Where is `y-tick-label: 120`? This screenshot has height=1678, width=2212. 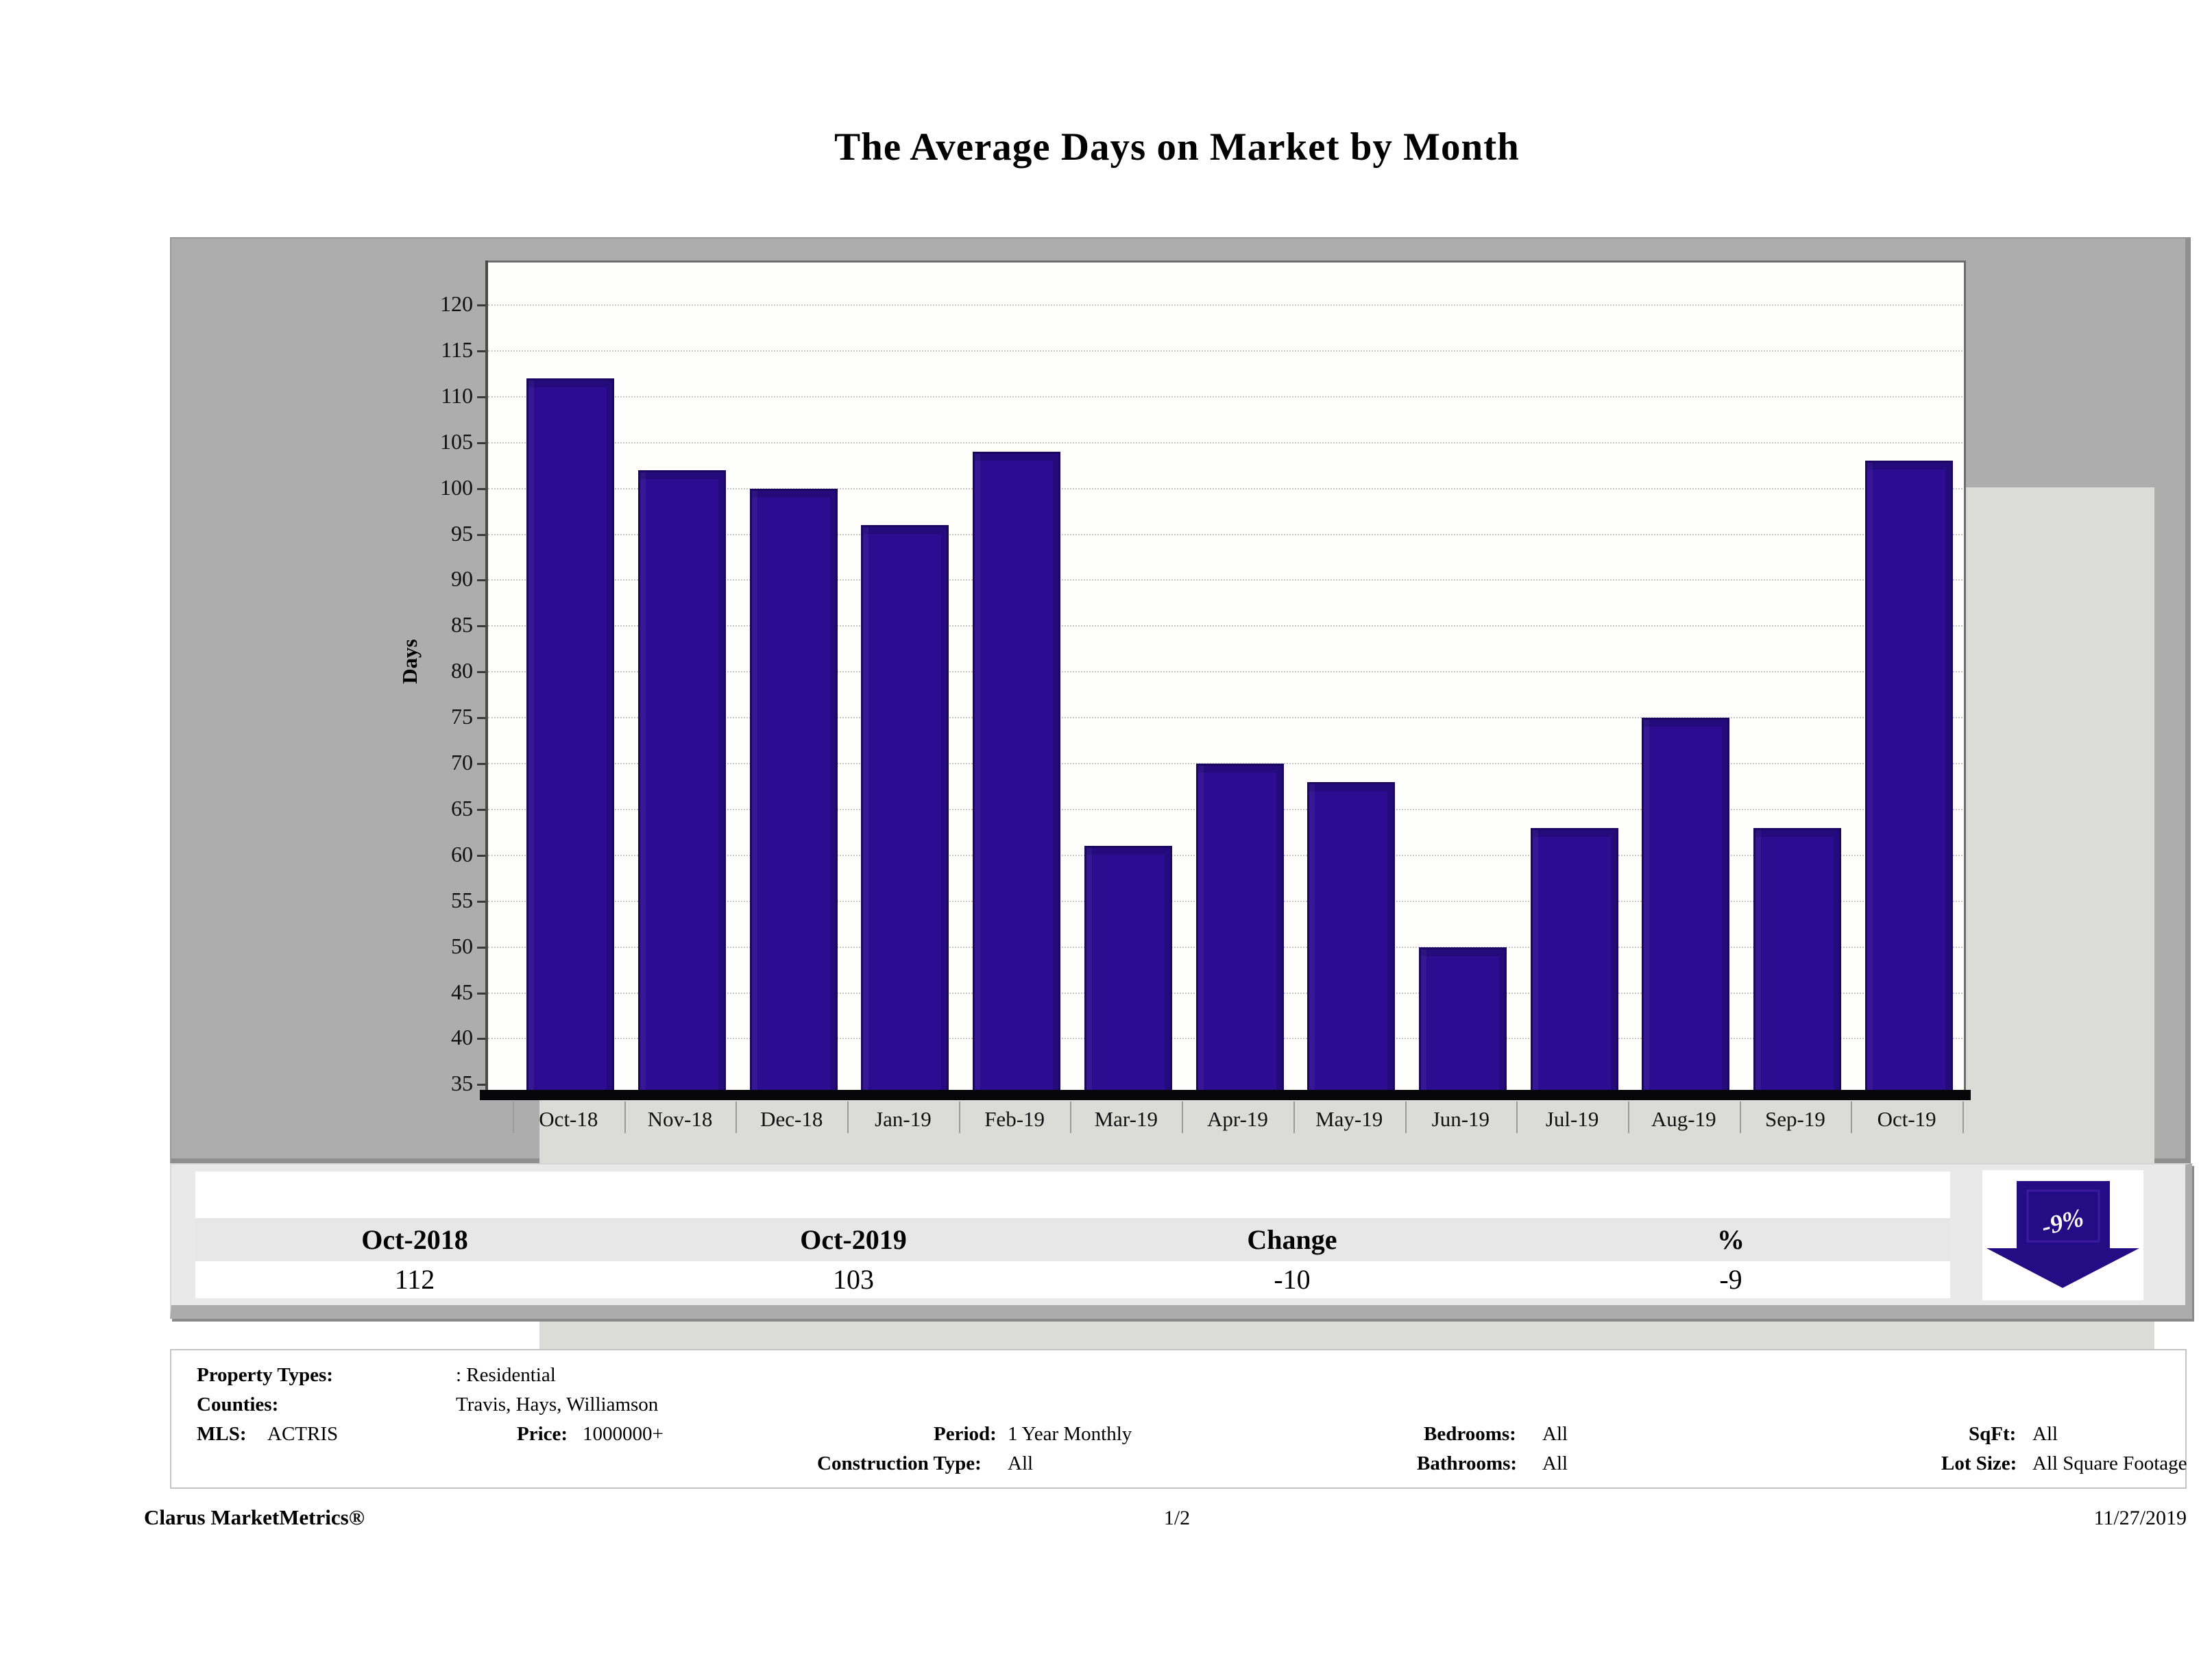
y-tick-label: 120 is located at coordinates (457, 303).